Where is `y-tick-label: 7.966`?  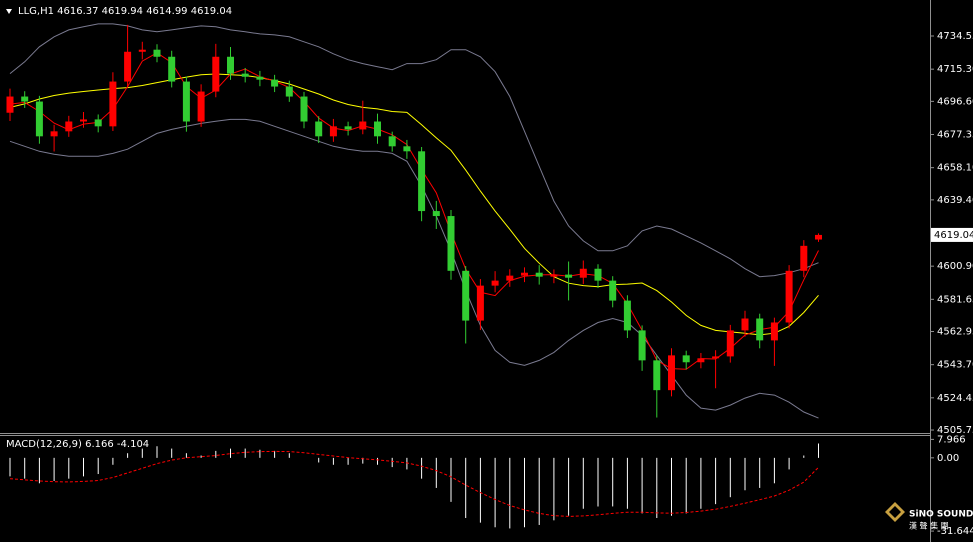
y-tick-label: 7.966 is located at coordinates (951, 439).